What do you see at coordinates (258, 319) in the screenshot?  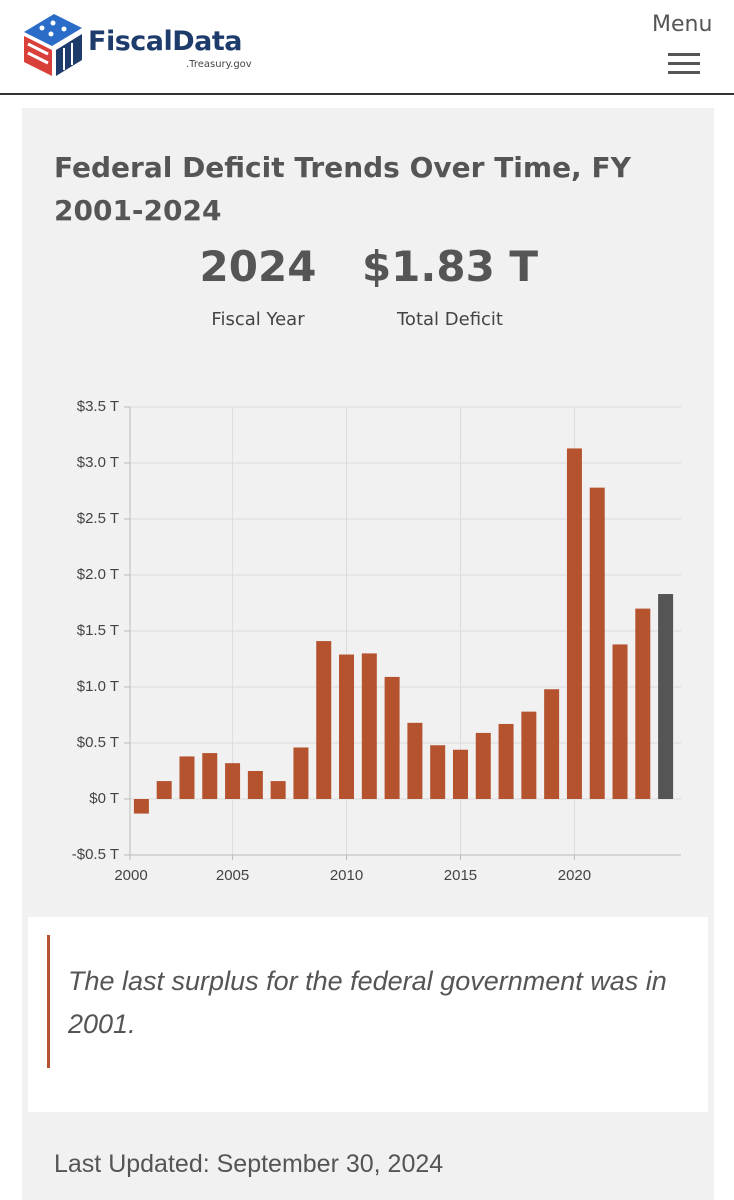 I see `stat-label: Fiscal Year` at bounding box center [258, 319].